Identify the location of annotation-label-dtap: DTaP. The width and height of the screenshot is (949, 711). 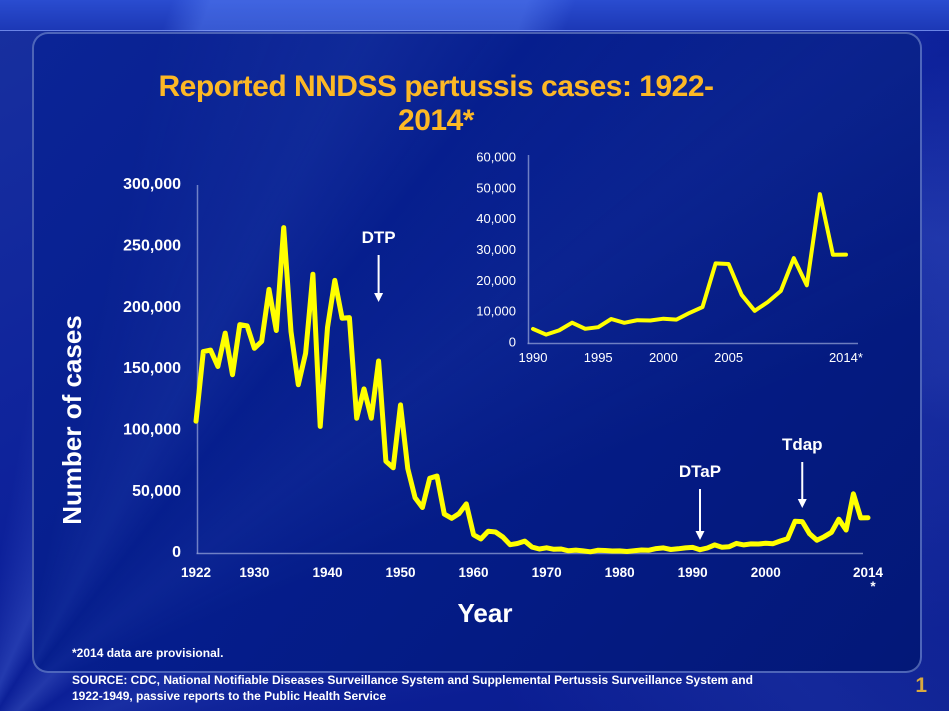
(700, 471).